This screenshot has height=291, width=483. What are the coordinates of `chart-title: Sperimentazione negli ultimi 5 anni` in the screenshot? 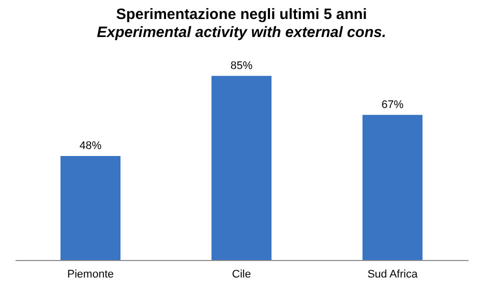 It's located at (241, 14).